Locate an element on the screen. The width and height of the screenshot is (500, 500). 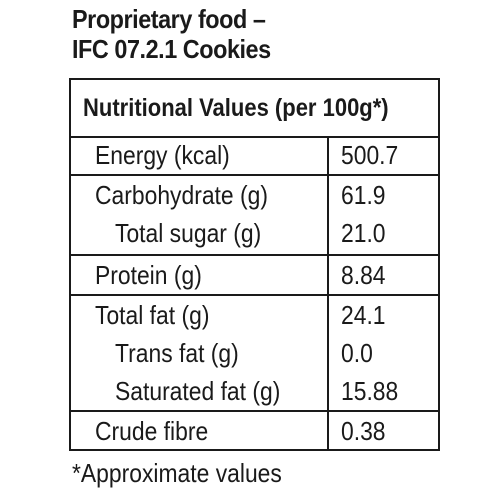
row-value: 61.9 is located at coordinates (363, 195).